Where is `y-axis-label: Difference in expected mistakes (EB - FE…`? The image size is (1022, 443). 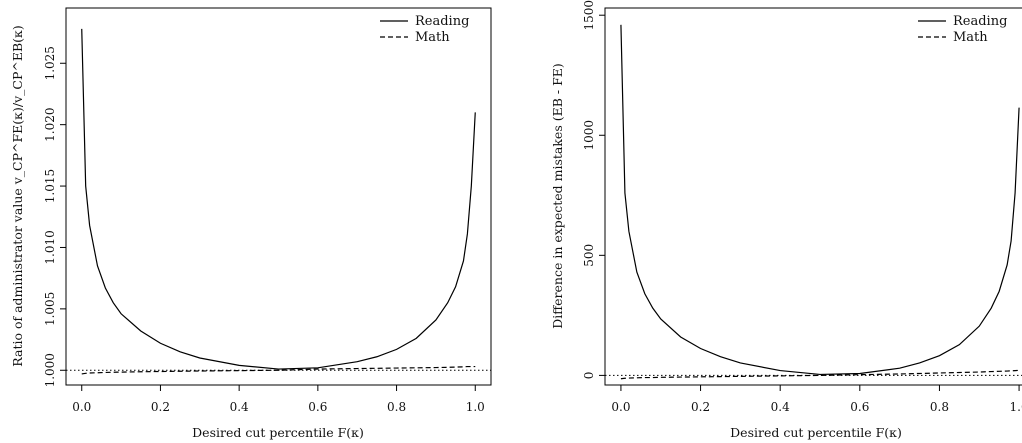 y-axis-label: Difference in expected mistakes (EB - FE… is located at coordinates (557, 196).